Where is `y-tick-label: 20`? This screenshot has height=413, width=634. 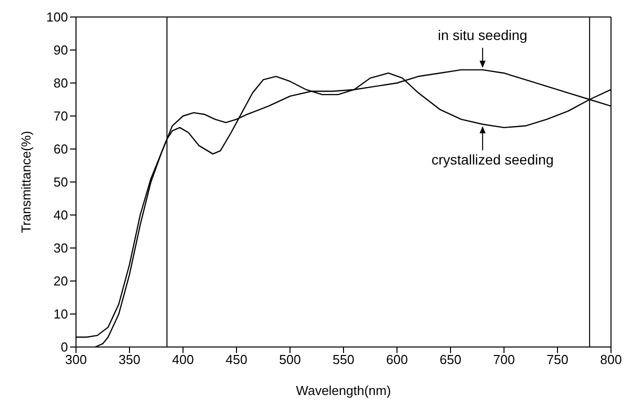
y-tick-label: 20 is located at coordinates (61, 281).